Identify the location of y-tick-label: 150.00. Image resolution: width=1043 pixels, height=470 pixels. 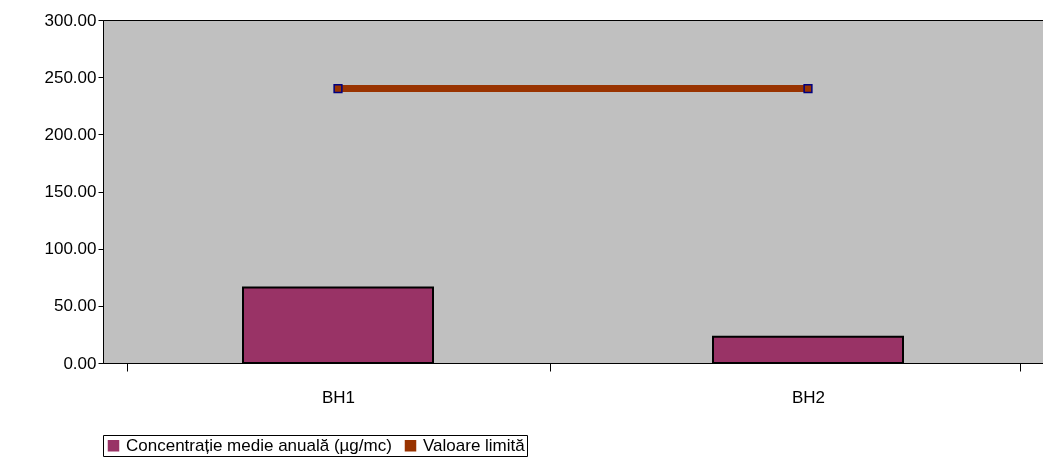
(70, 191).